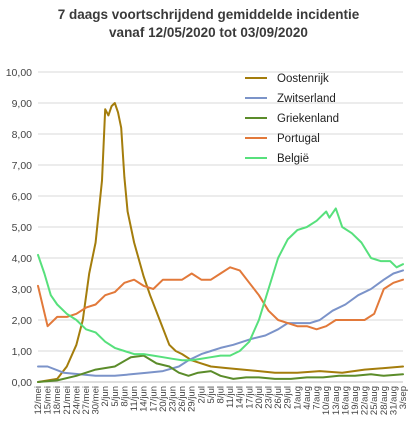  What do you see at coordinates (172, 399) in the screenshot?
I see `x-tick-label: 23/jun` at bounding box center [172, 399].